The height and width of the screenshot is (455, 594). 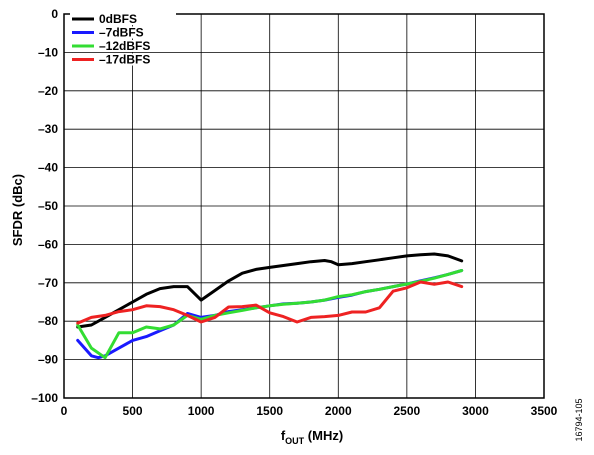 I want to click on x-tick-label: 500, so click(x=133, y=411).